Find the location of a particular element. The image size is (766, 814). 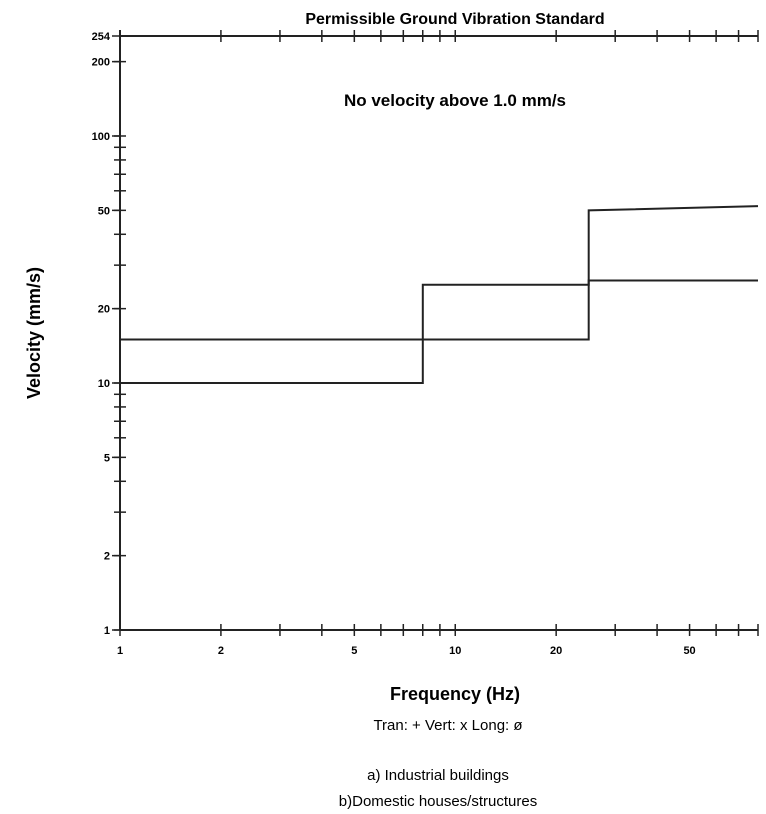

y-tick-label: 100 is located at coordinates (101, 137).